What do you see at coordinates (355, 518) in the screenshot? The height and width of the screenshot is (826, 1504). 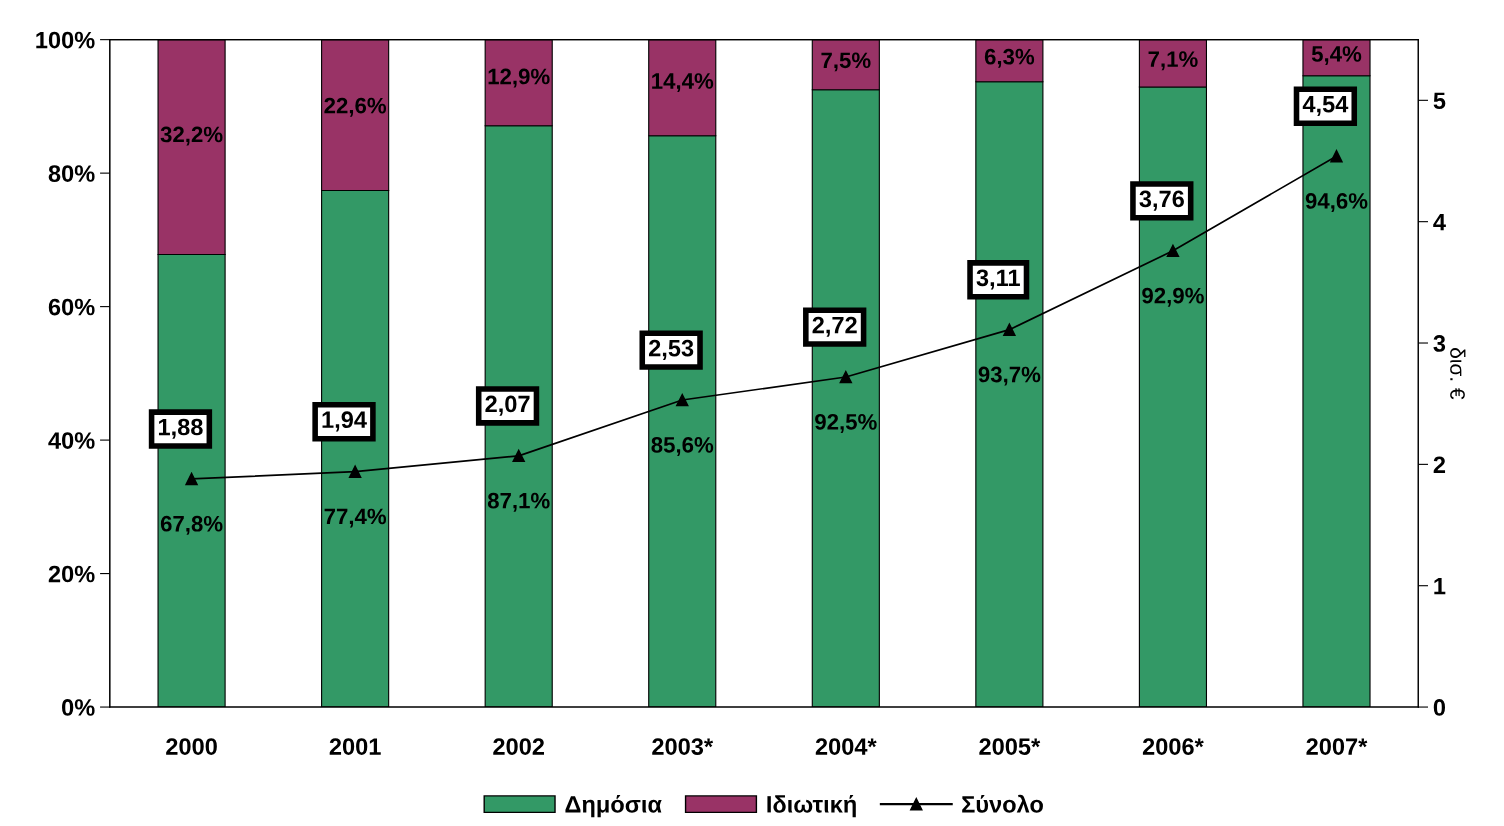 I see `data-label: 77,4%` at bounding box center [355, 518].